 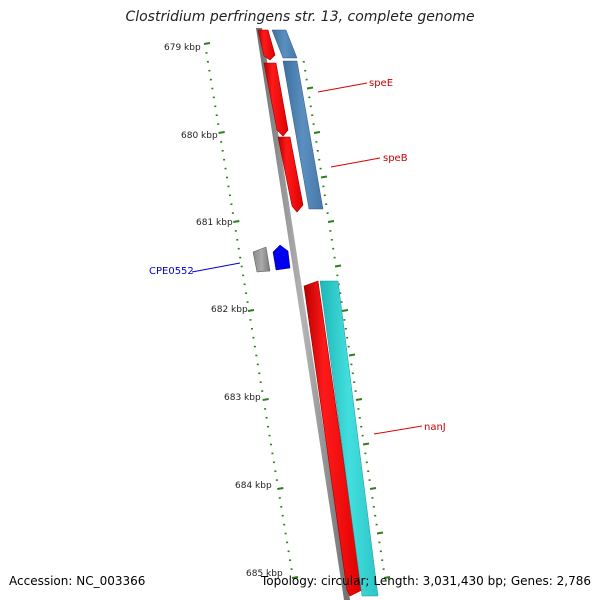 What do you see at coordinates (171, 271) in the screenshot?
I see `gene-label-CPE0552: CPE0552` at bounding box center [171, 271].